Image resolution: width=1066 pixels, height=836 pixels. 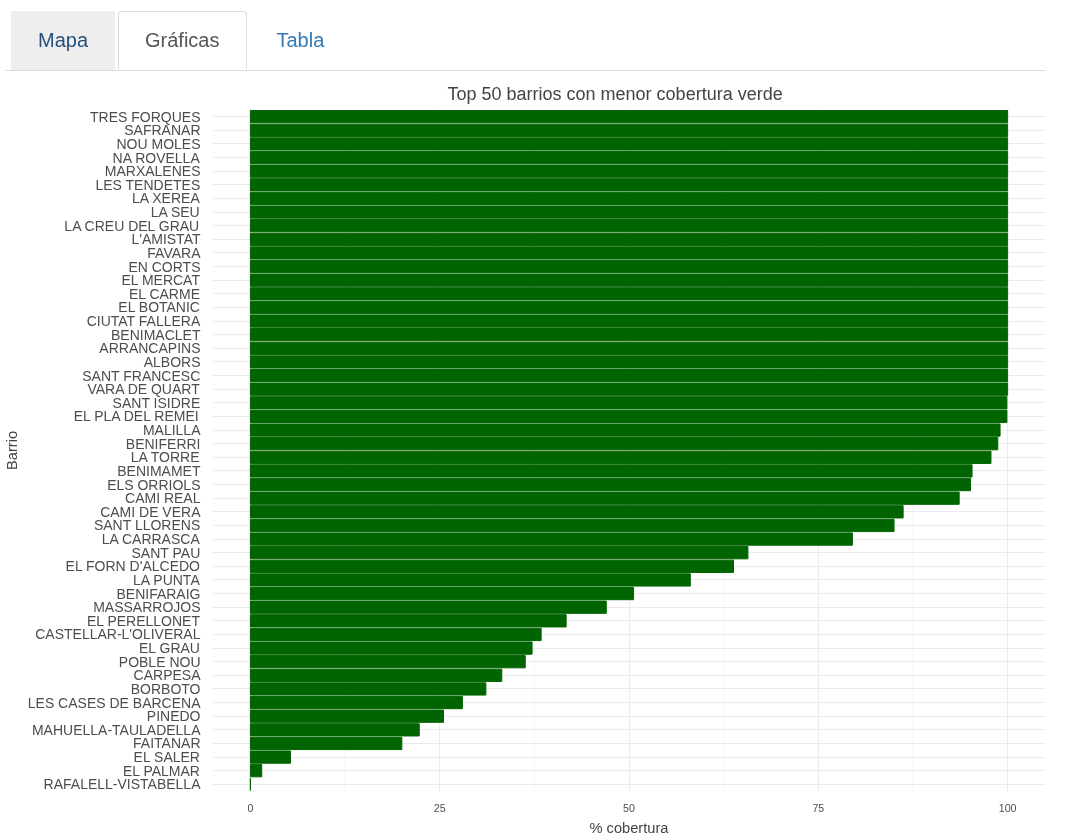 What do you see at coordinates (615, 93) in the screenshot?
I see `chart-title: Top 50 barrios con menor cobertura verde` at bounding box center [615, 93].